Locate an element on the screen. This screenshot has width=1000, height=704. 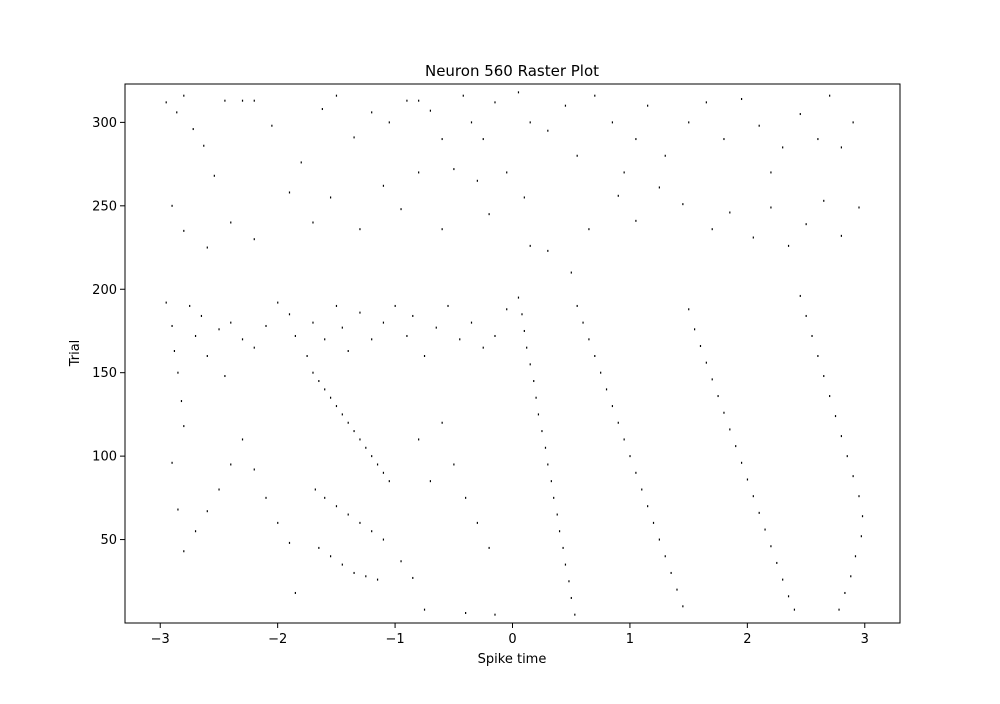
x-tick-label: −1 is located at coordinates (394, 639).